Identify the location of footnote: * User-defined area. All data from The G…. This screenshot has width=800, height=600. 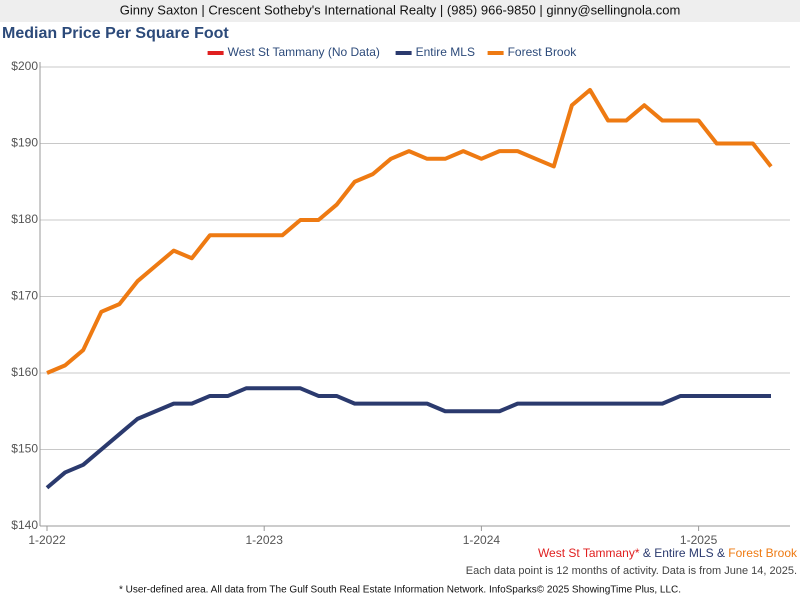
(400, 590).